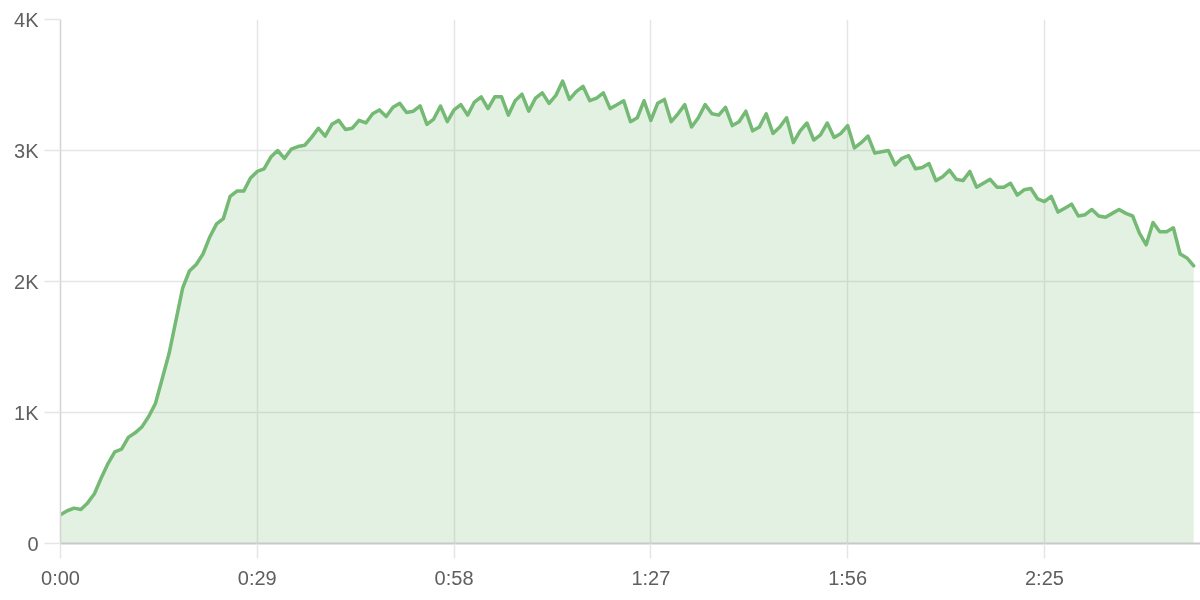  What do you see at coordinates (27, 412) in the screenshot?
I see `y-tick-label: 1K` at bounding box center [27, 412].